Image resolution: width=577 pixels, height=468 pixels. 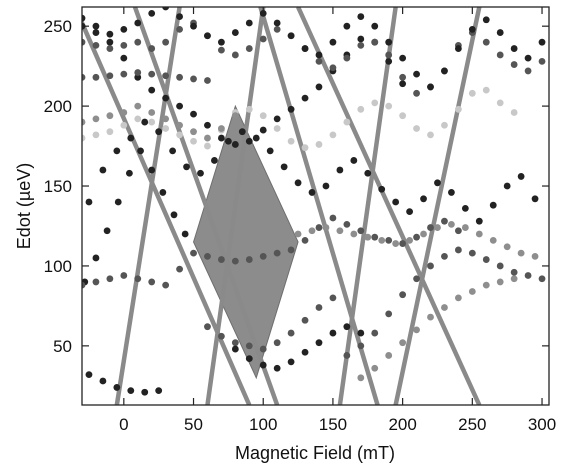 I want to click on y-tick-label: 200, so click(x=58, y=106).